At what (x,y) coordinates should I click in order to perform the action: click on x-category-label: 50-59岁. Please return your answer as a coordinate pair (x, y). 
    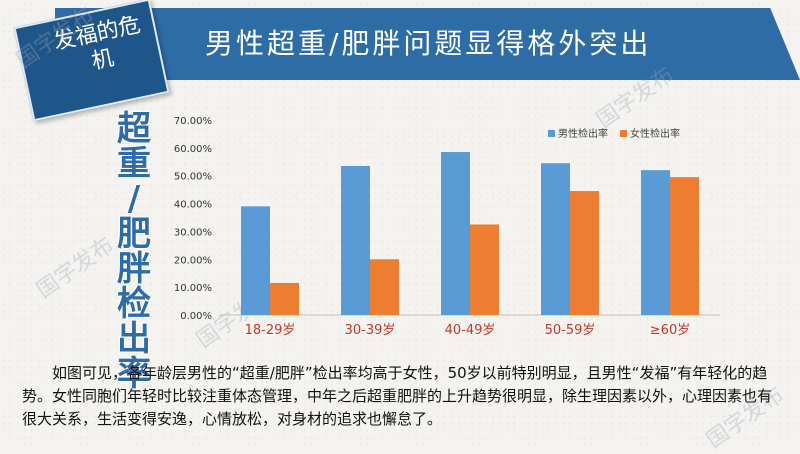
    Looking at the image, I should click on (570, 330).